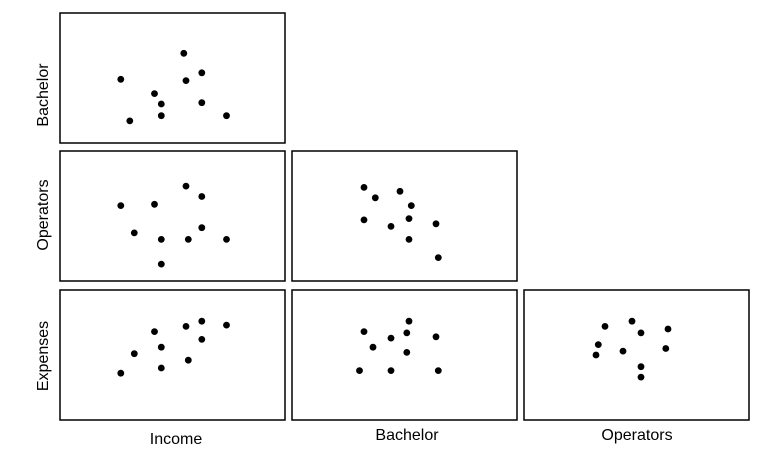 The image size is (773, 449). I want to click on panel-operators-vs-bachelor, so click(404, 216).